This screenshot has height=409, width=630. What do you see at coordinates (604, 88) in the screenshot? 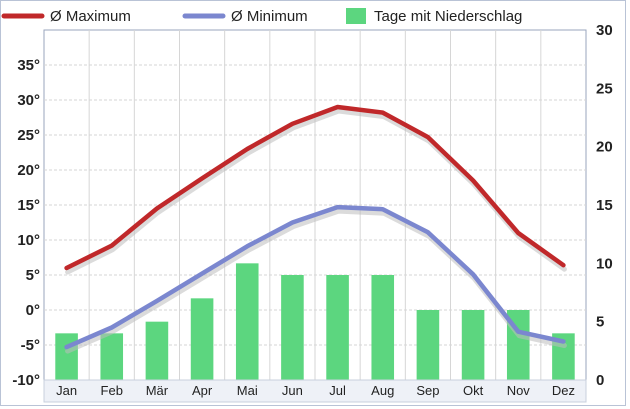
I see `right-tick-label: 25` at bounding box center [604, 88].